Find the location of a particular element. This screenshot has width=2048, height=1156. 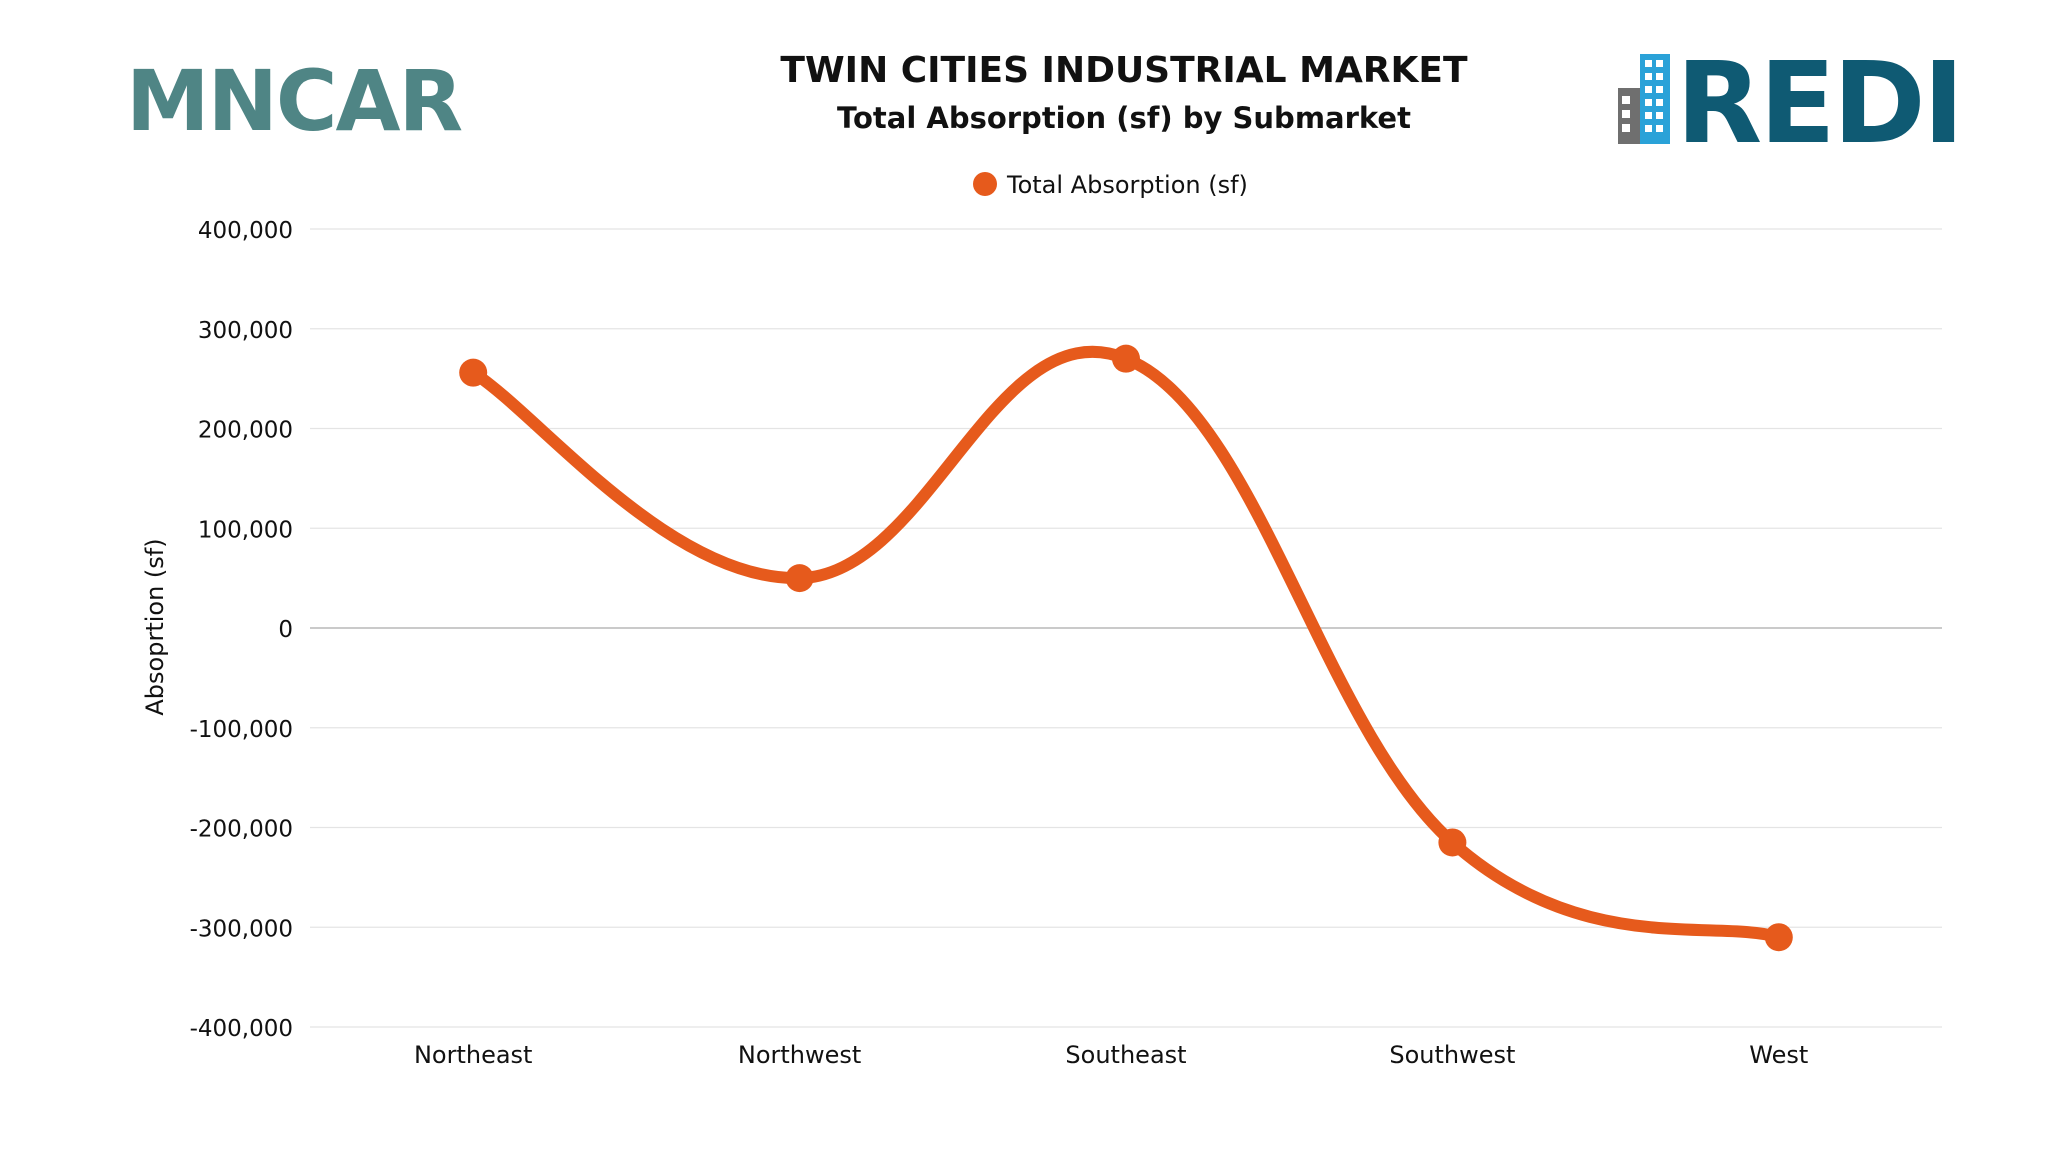

y-tick-label: -400,000 is located at coordinates (241, 1029).